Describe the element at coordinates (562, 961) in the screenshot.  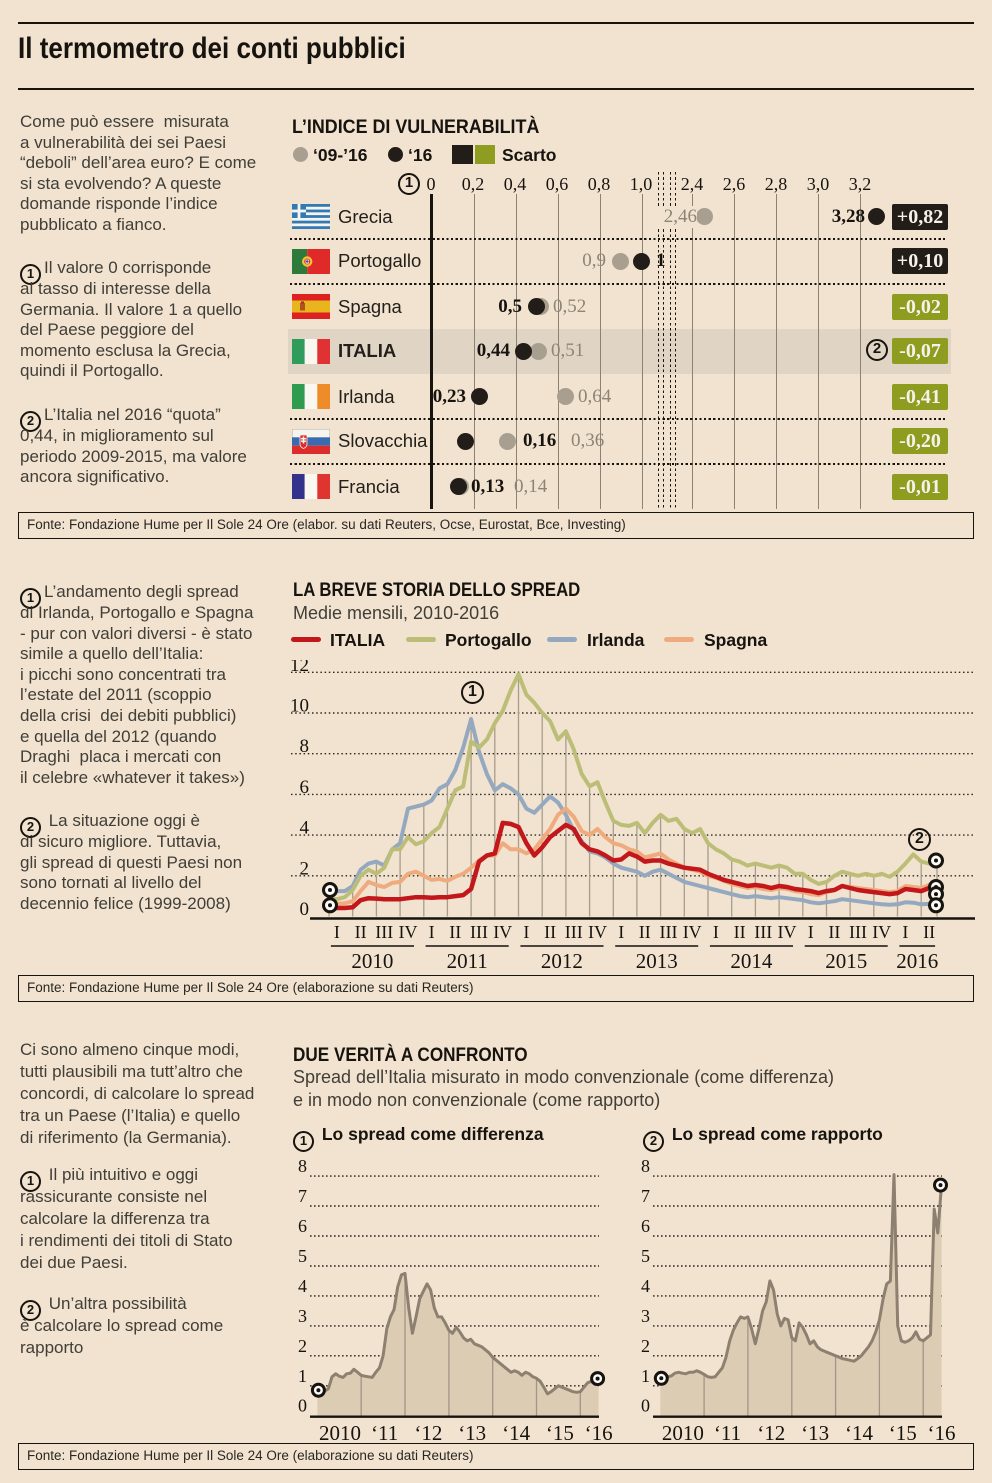
I see `svg-text: 2012` at that location.